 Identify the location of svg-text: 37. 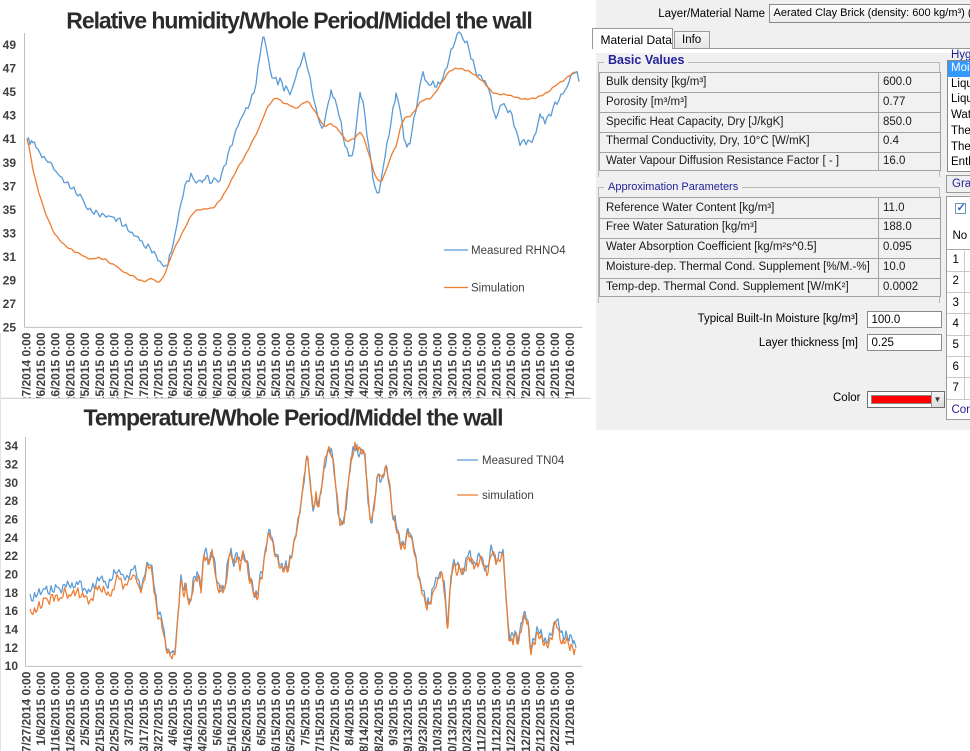
(10, 186).